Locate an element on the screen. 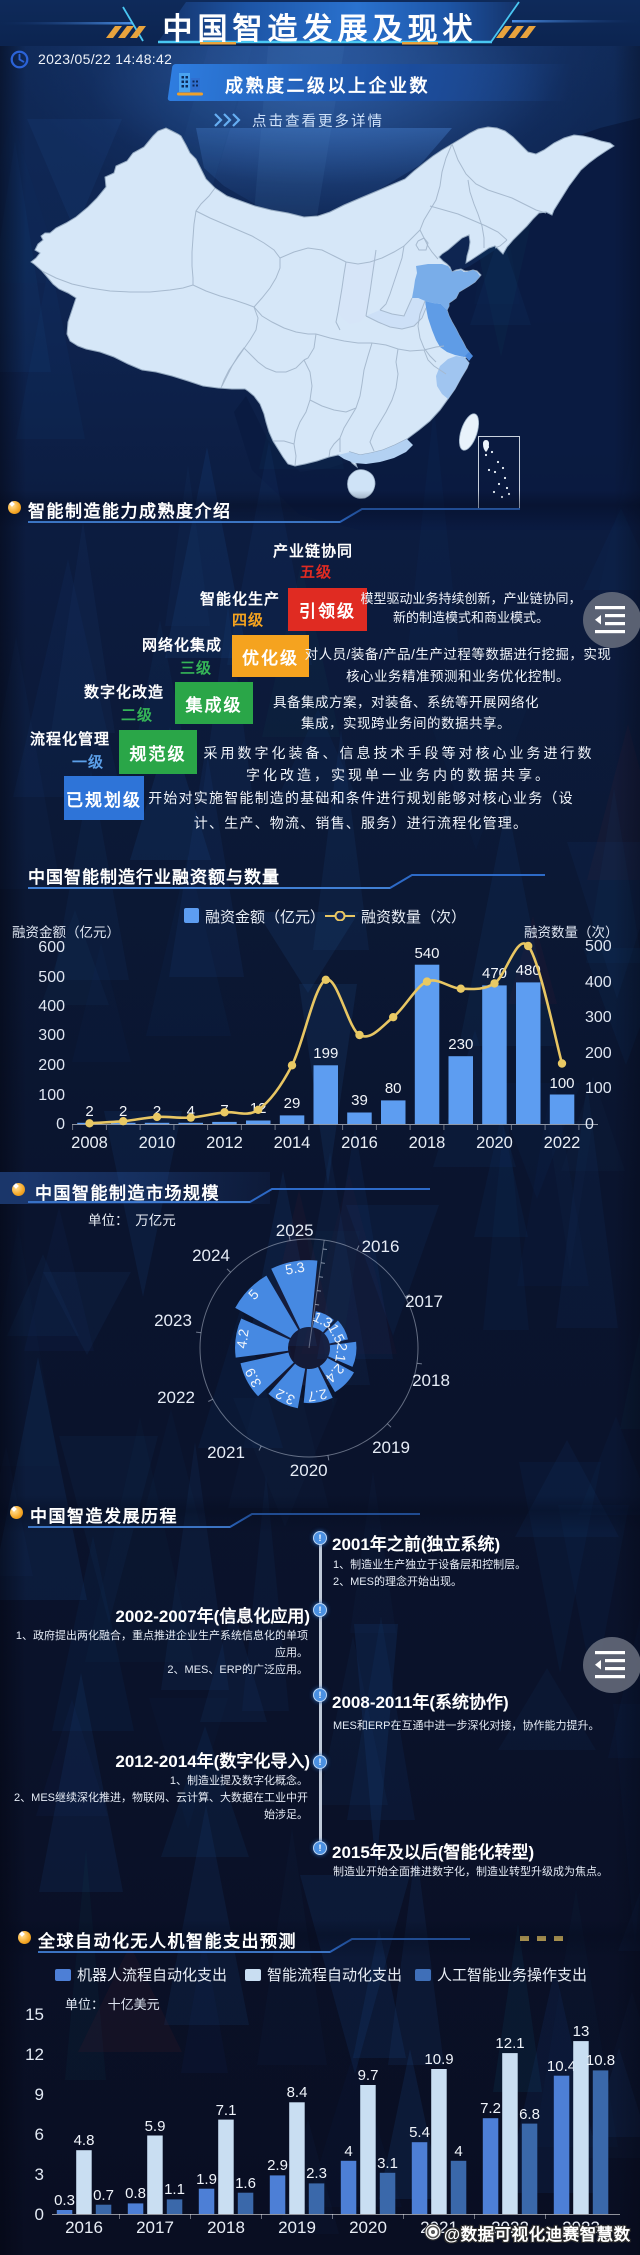  svg-text: 15 is located at coordinates (34, 2014).